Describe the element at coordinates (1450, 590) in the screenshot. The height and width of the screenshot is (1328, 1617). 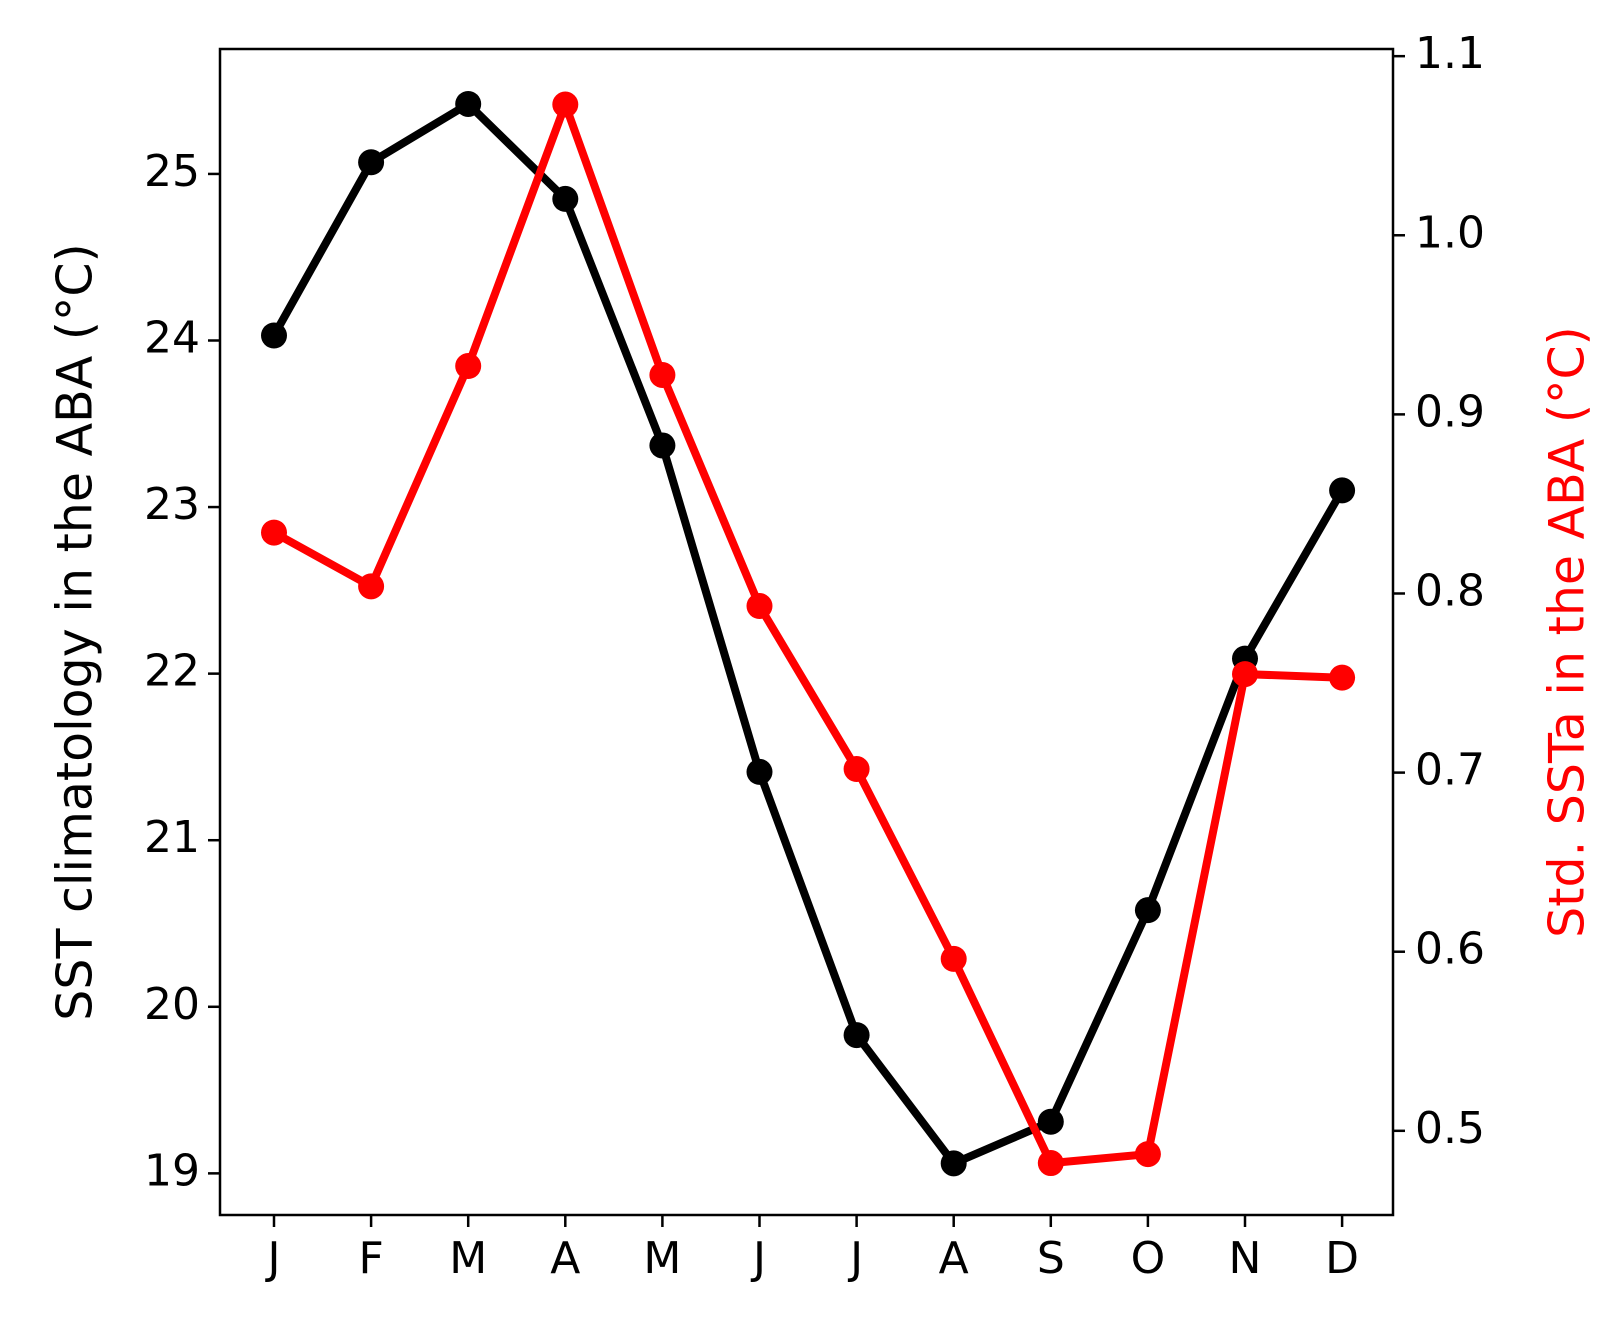
I see `right-y-tick-label: 0.8` at that location.